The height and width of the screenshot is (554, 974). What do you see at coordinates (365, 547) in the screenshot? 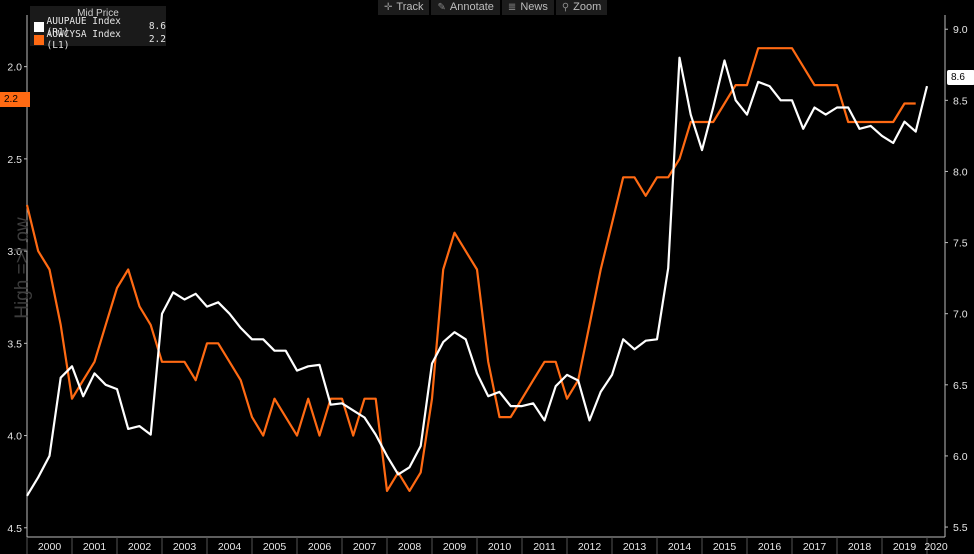
I see `x-tick-label: 2007` at bounding box center [365, 547].